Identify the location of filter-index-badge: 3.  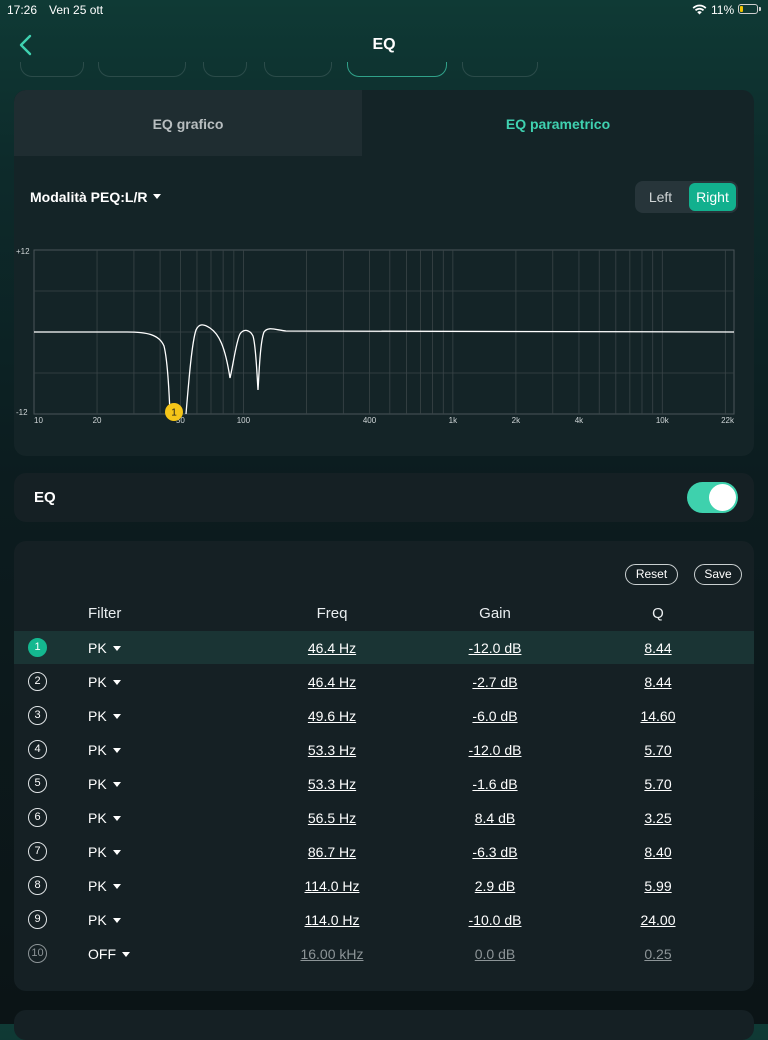
(37, 715).